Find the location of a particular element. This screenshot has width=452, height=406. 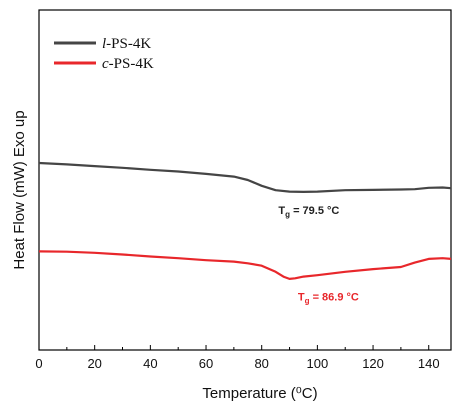

x-tick-label: 20 is located at coordinates (94, 363).